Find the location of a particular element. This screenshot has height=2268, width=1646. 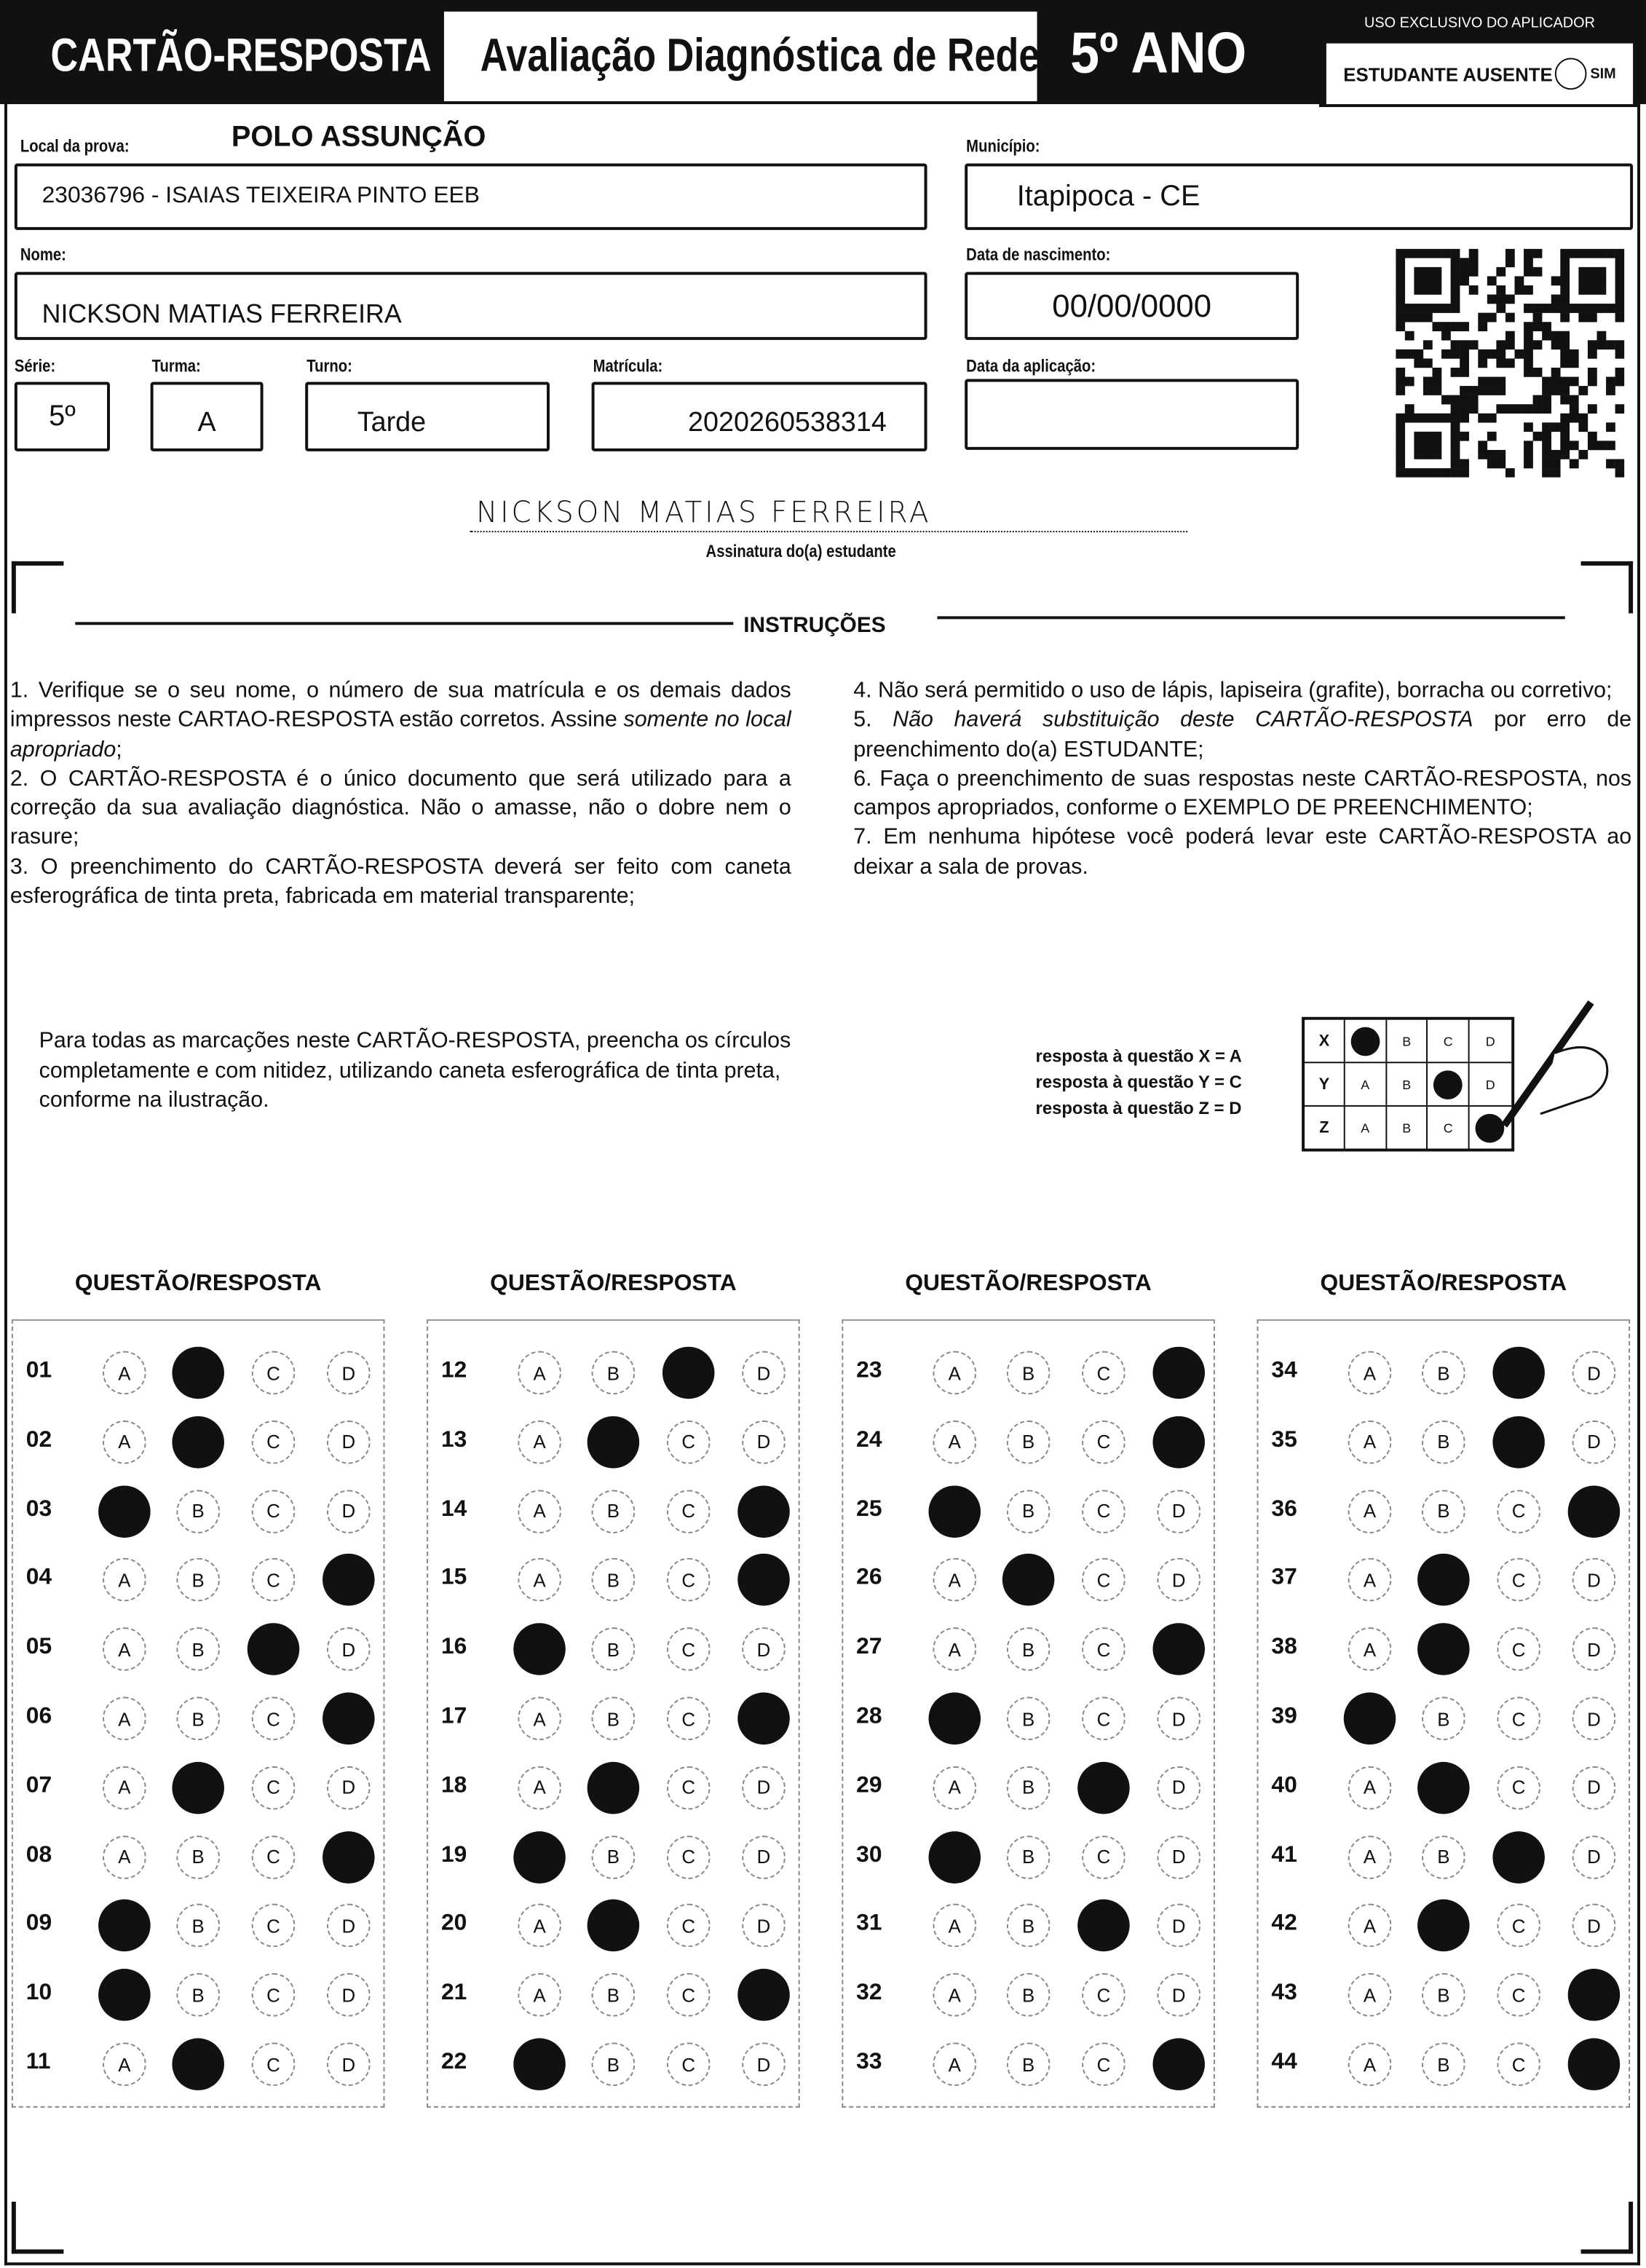

absent-checkbox is located at coordinates (1572, 74).